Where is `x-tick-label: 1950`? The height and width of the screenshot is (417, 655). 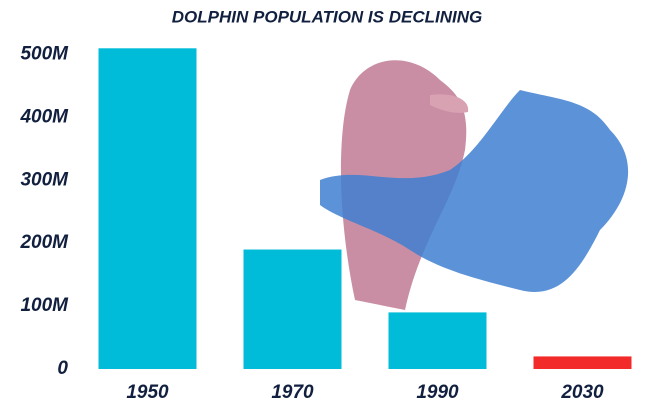 x-tick-label: 1950 is located at coordinates (147, 392).